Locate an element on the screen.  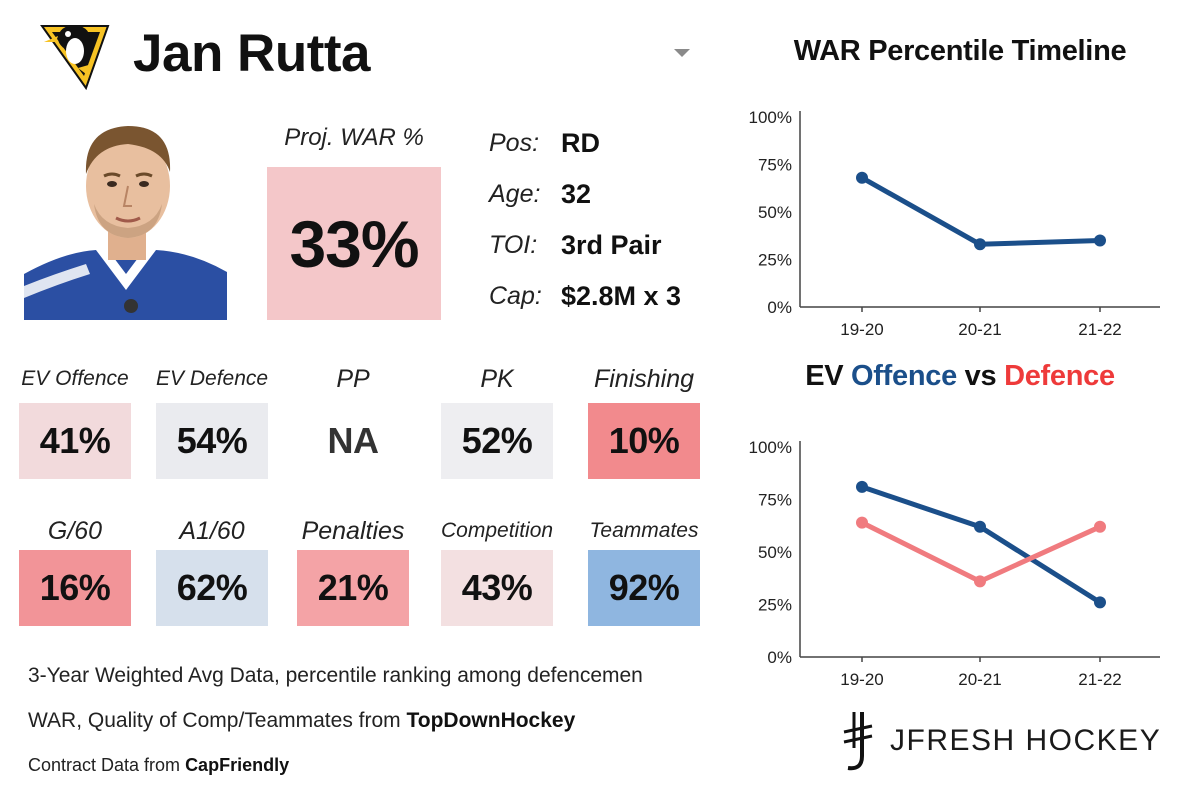
note-contract-source-prefix: Contract Data from is located at coordinates (107, 765).